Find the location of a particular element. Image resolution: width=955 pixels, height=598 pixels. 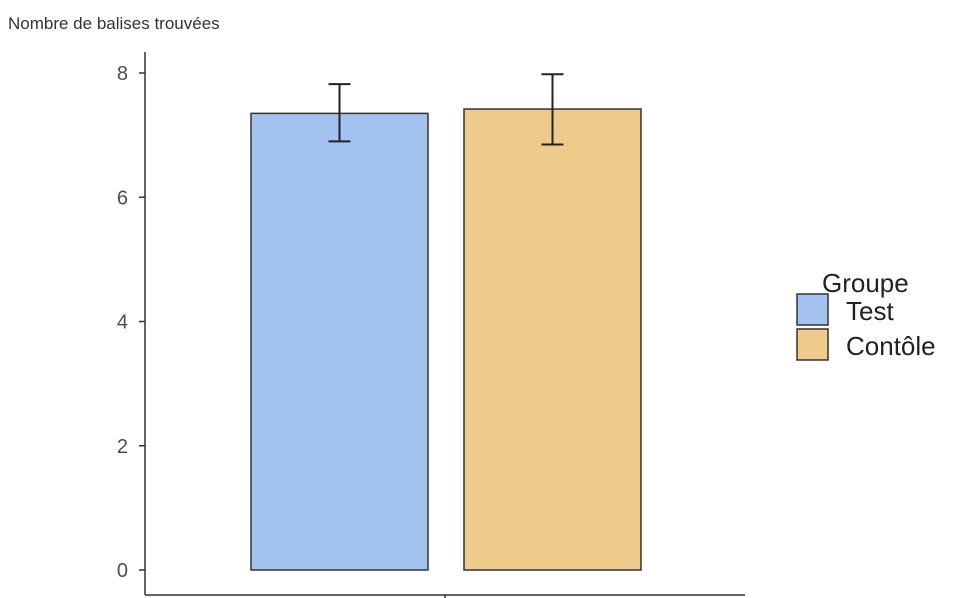

legend-swatch-test is located at coordinates (812, 309).